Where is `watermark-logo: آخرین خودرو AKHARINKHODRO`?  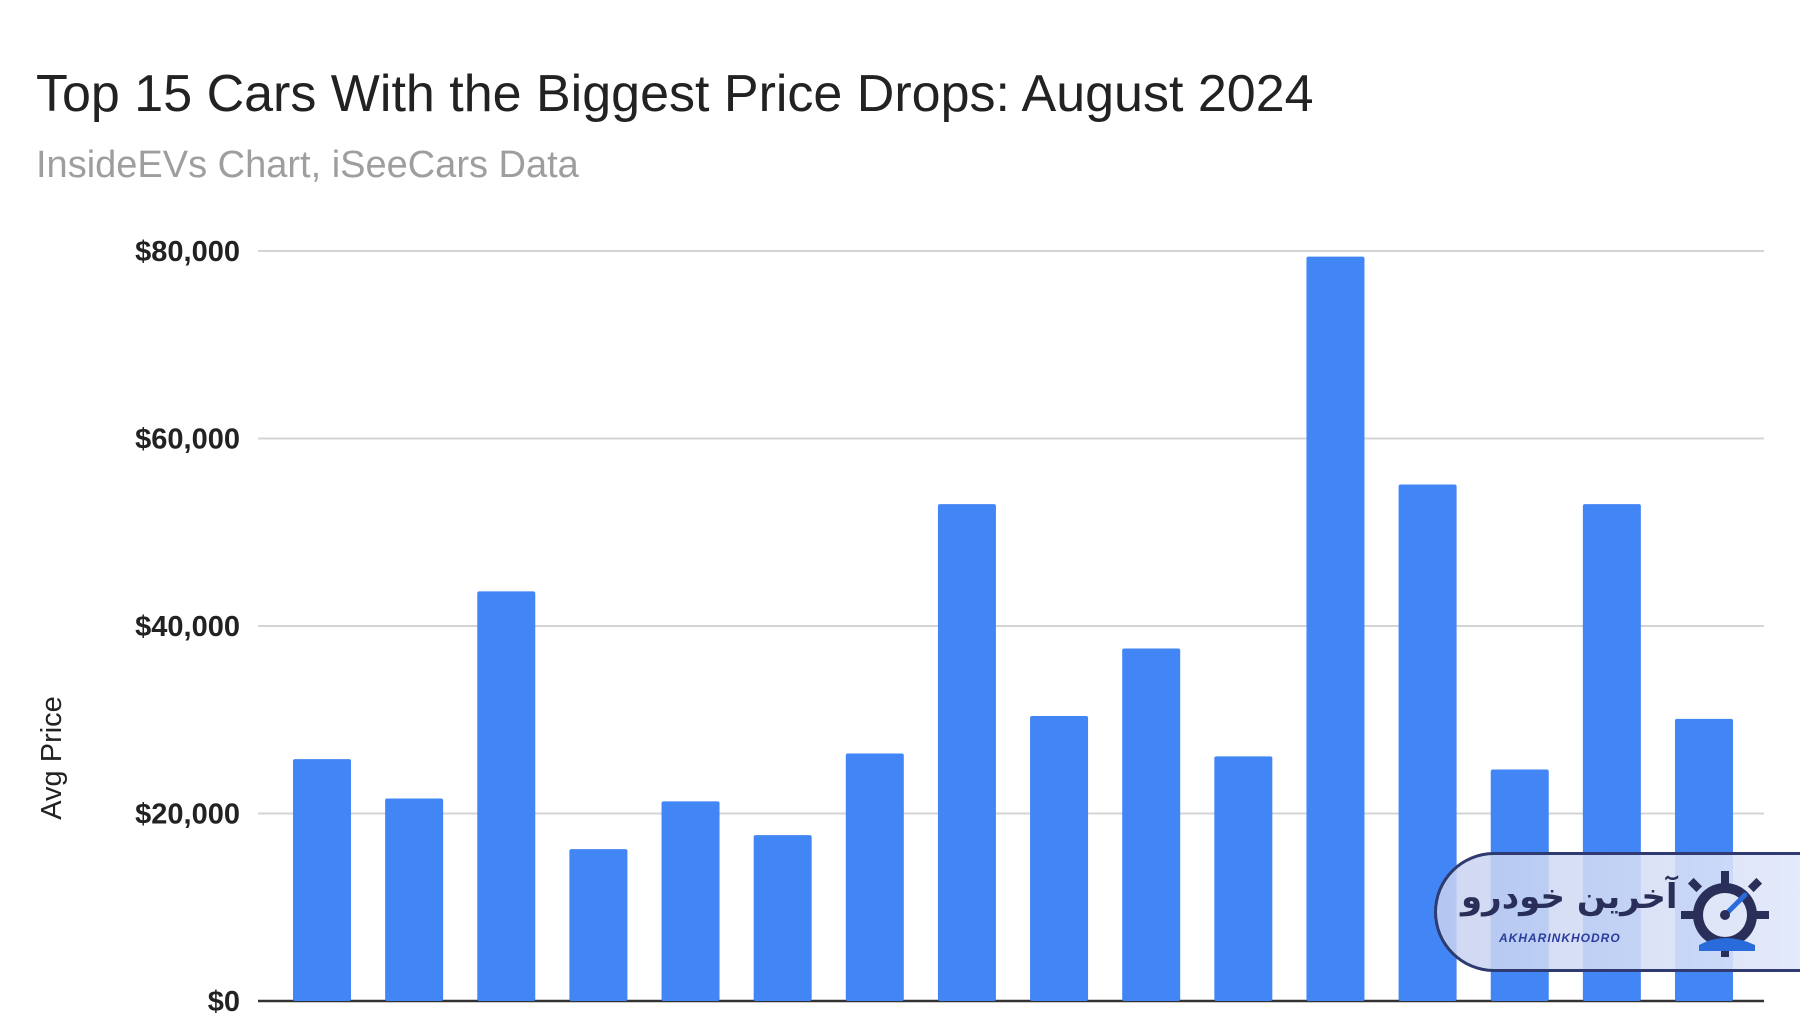
watermark-logo: آخرین خودرو AKHARINKHODRO is located at coordinates (1617, 912).